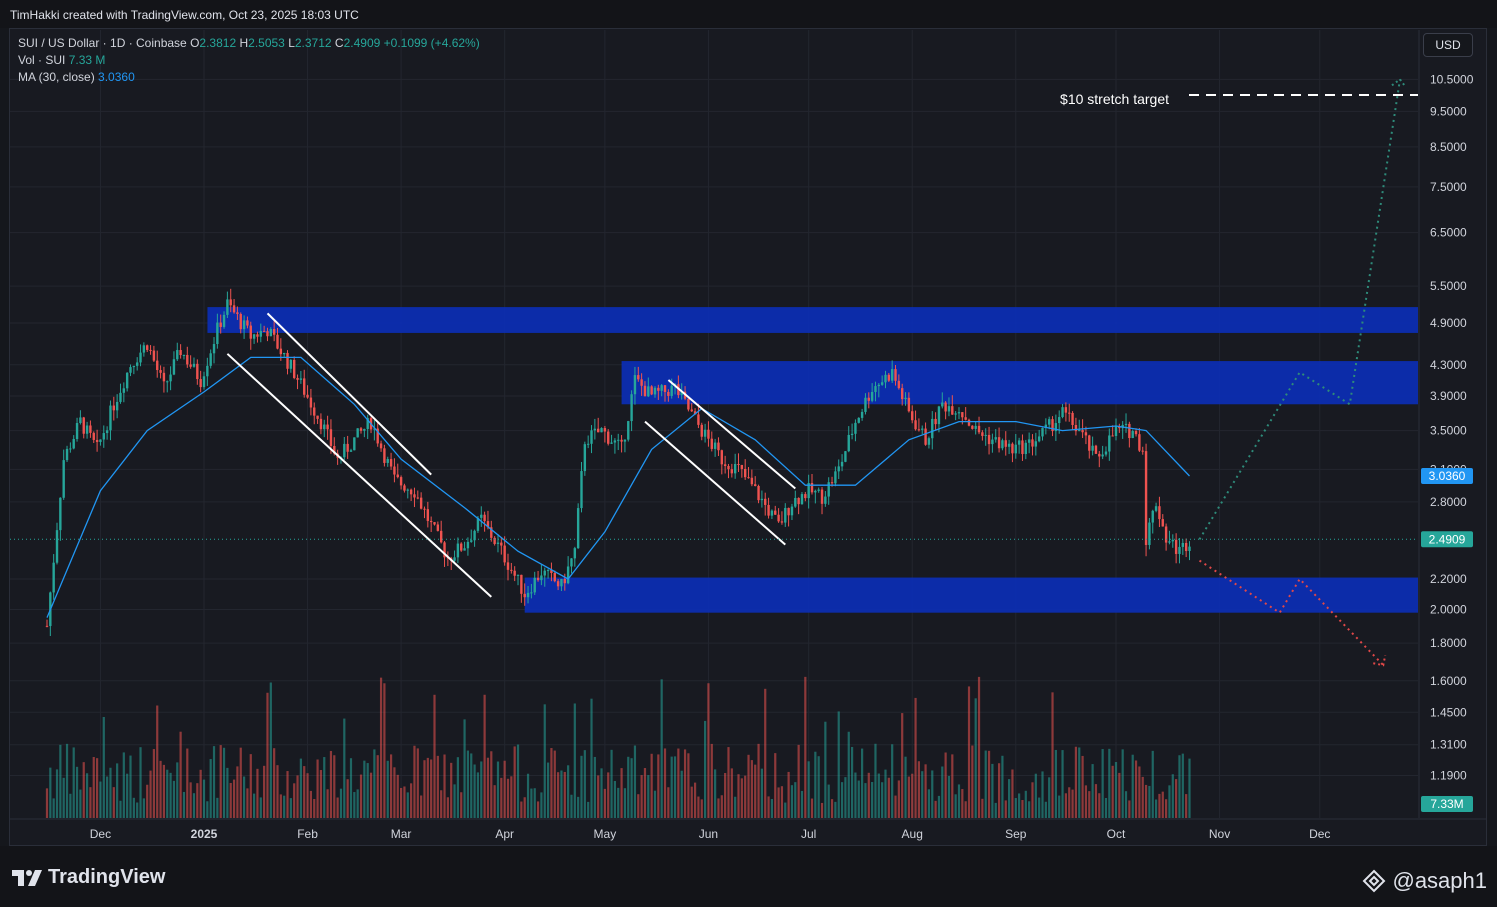 The image size is (1497, 907). I want to click on legend-o-label: O, so click(195, 43).